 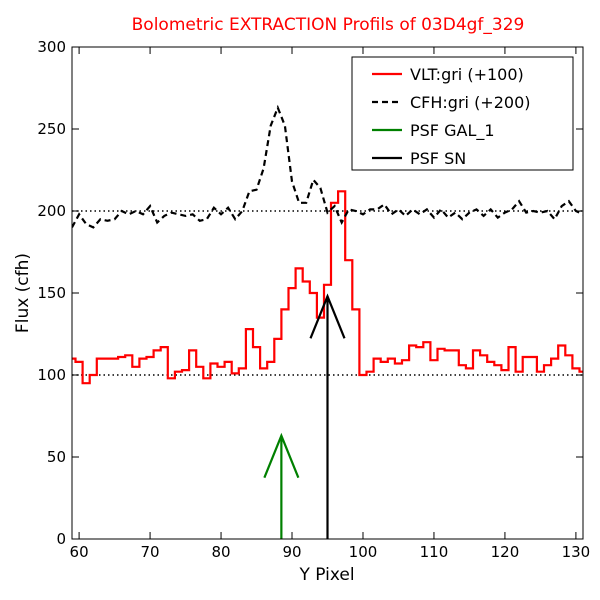 I want to click on y-tick-label: 250, so click(x=51, y=129).